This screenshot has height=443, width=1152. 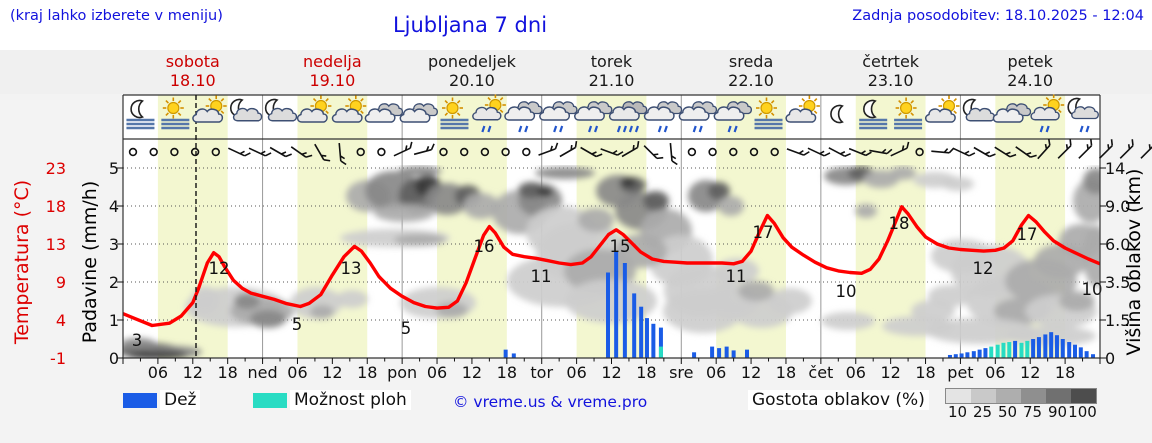 What do you see at coordinates (612, 113) in the screenshot?
I see `weather-icons-row` at bounding box center [612, 113].